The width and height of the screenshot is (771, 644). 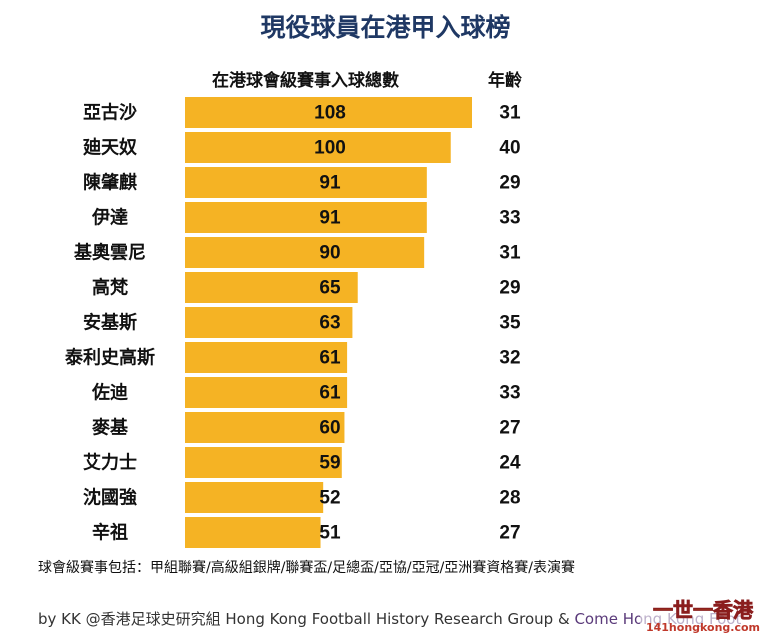 What do you see at coordinates (505, 81) in the screenshot?
I see `age-column-header: 年齡` at bounding box center [505, 81].